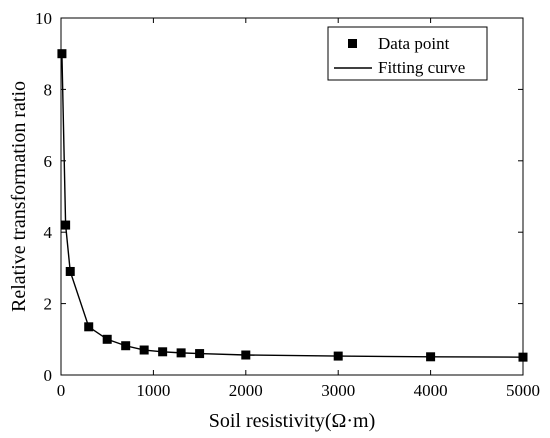 This screenshot has width=550, height=438. What do you see at coordinates (48, 304) in the screenshot?
I see `y-tick-label: 2` at bounding box center [48, 304].